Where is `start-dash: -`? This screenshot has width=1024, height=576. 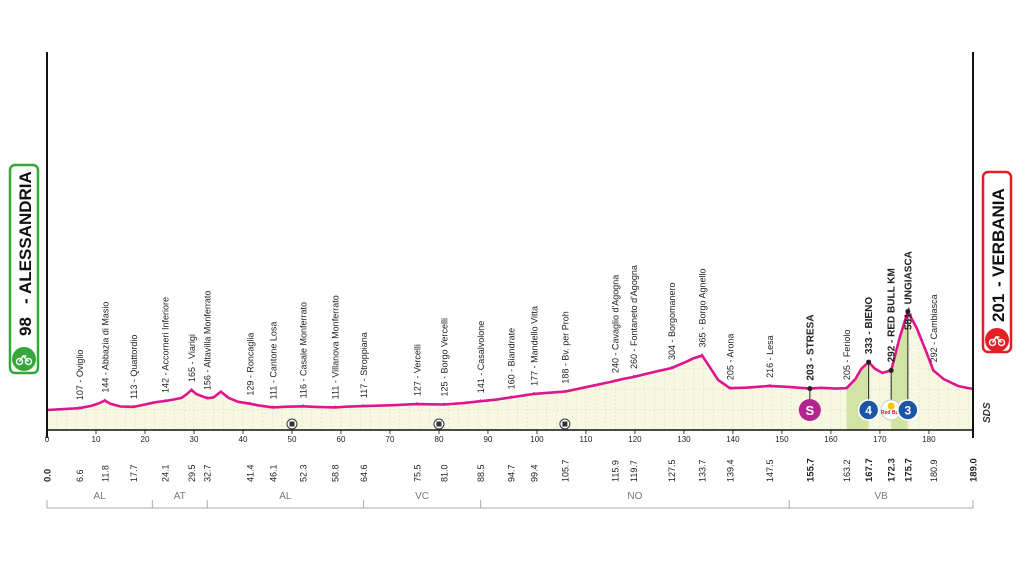
start-dash: - is located at coordinates (25, 301).